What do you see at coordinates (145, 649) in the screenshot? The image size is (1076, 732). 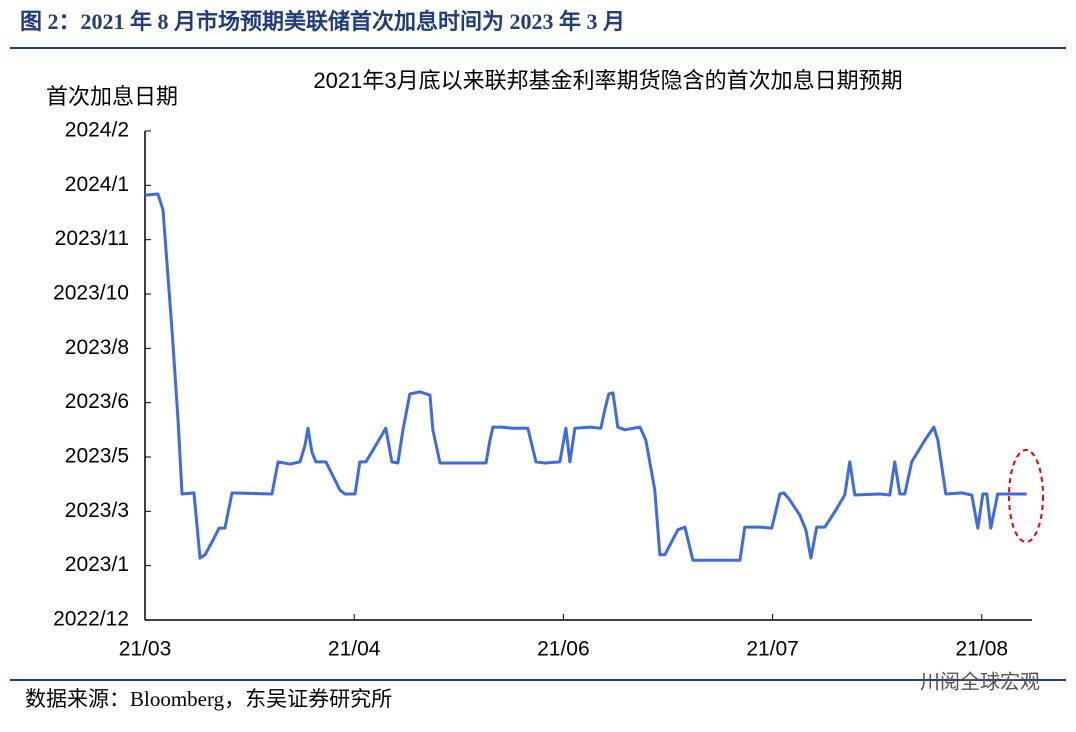 I see `x-tick-label: 21/03` at bounding box center [145, 649].